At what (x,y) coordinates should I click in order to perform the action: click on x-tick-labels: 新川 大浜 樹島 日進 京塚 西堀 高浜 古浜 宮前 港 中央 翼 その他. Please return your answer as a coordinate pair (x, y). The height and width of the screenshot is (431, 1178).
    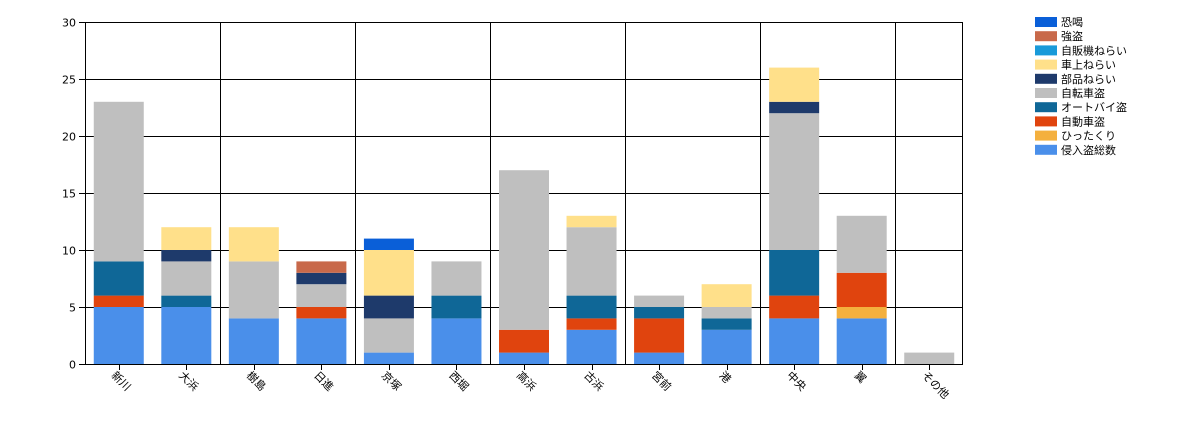
    Looking at the image, I should click on (530, 384).